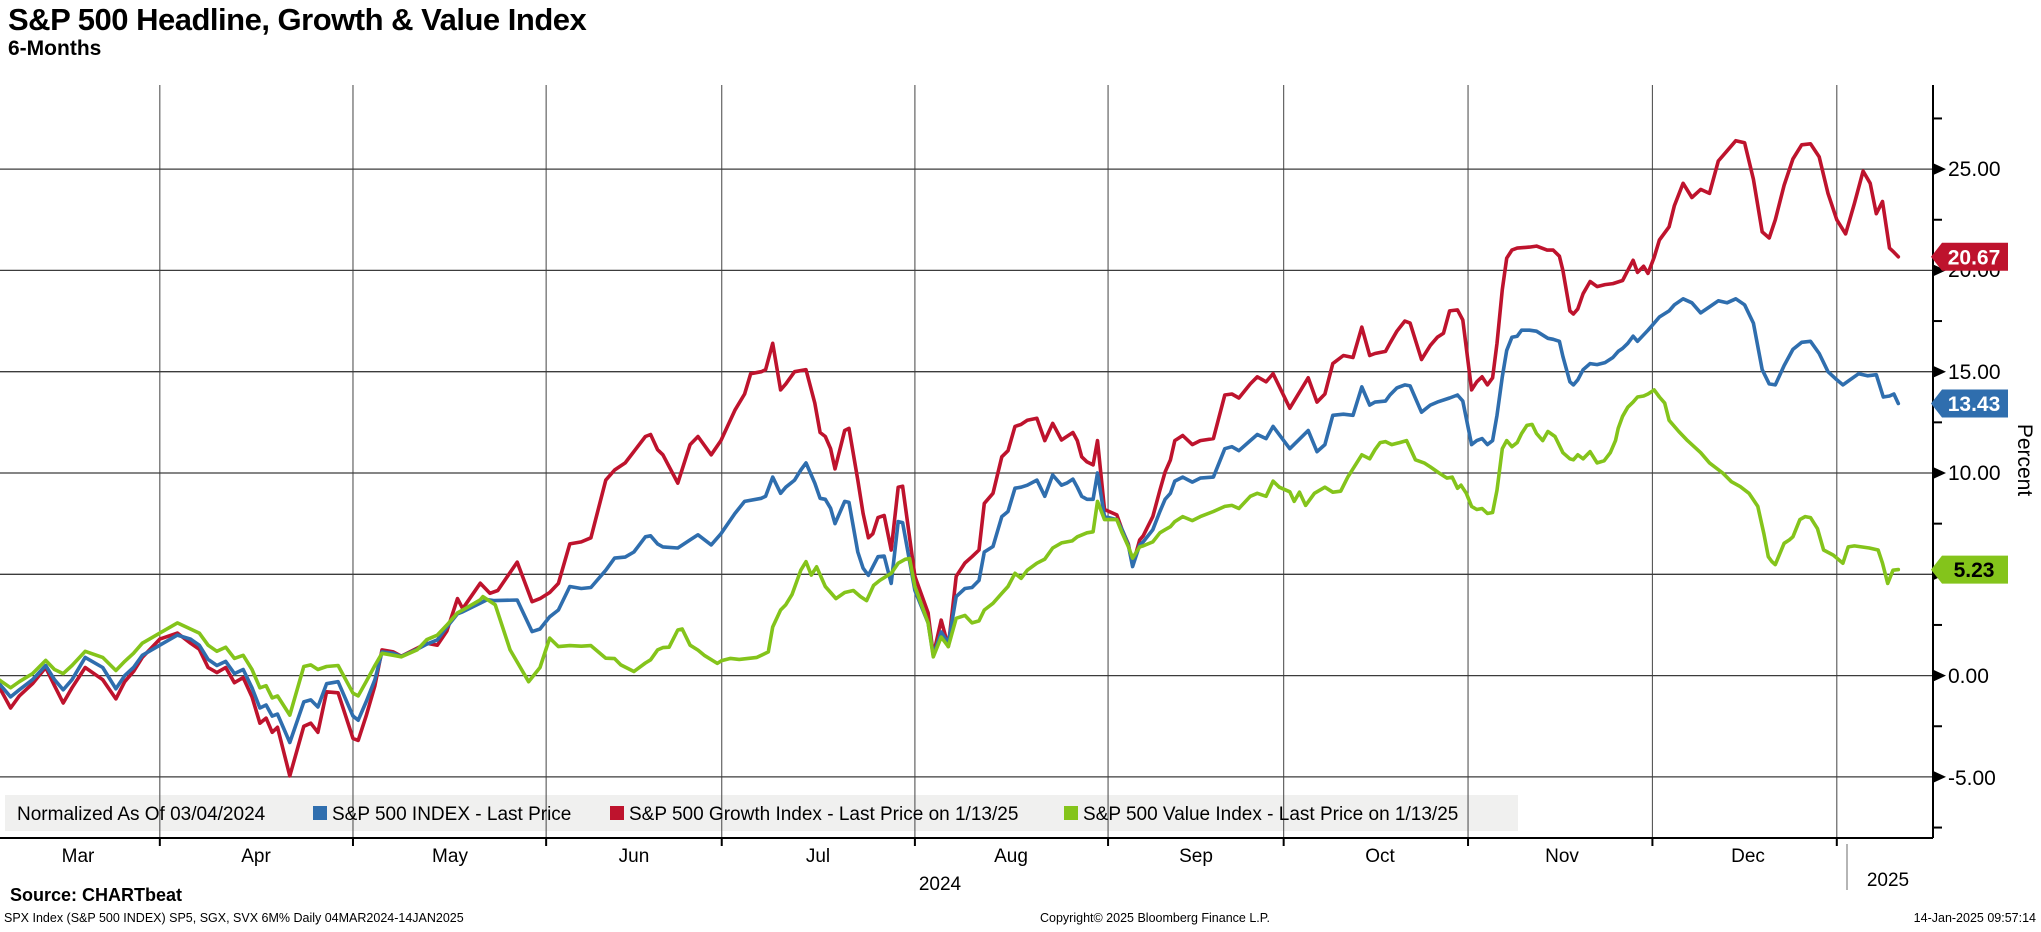 This screenshot has width=2041, height=932. What do you see at coordinates (96, 895) in the screenshot?
I see `source-label: Source: CHARTbeat` at bounding box center [96, 895].